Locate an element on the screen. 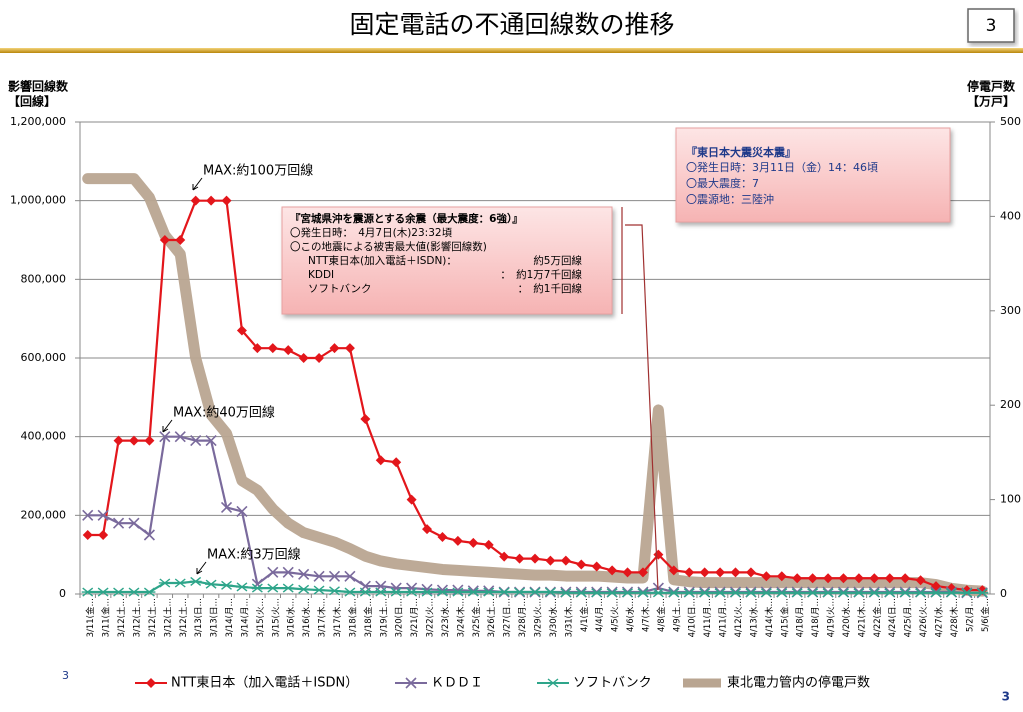 Image resolution: width=1023 pixels, height=712 pixels. footer-note: 3 is located at coordinates (65, 675).